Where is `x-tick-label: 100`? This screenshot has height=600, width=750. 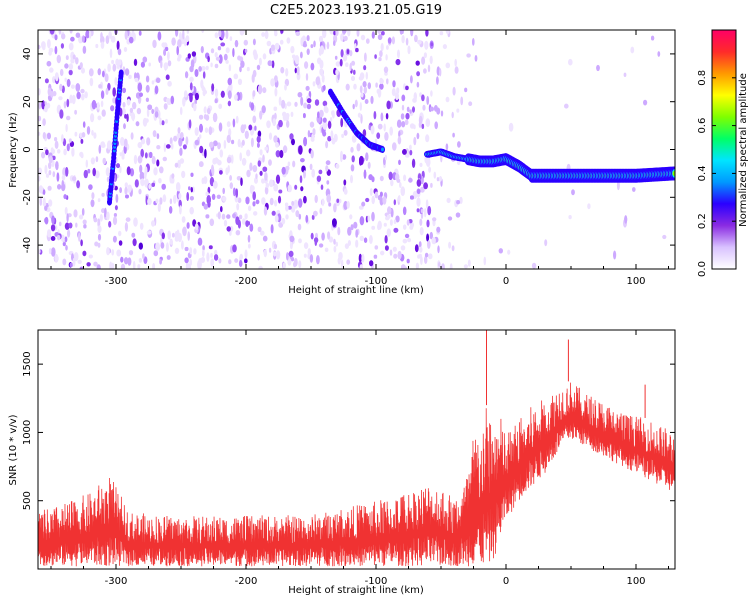
x-tick-label: 100 is located at coordinates (635, 281).